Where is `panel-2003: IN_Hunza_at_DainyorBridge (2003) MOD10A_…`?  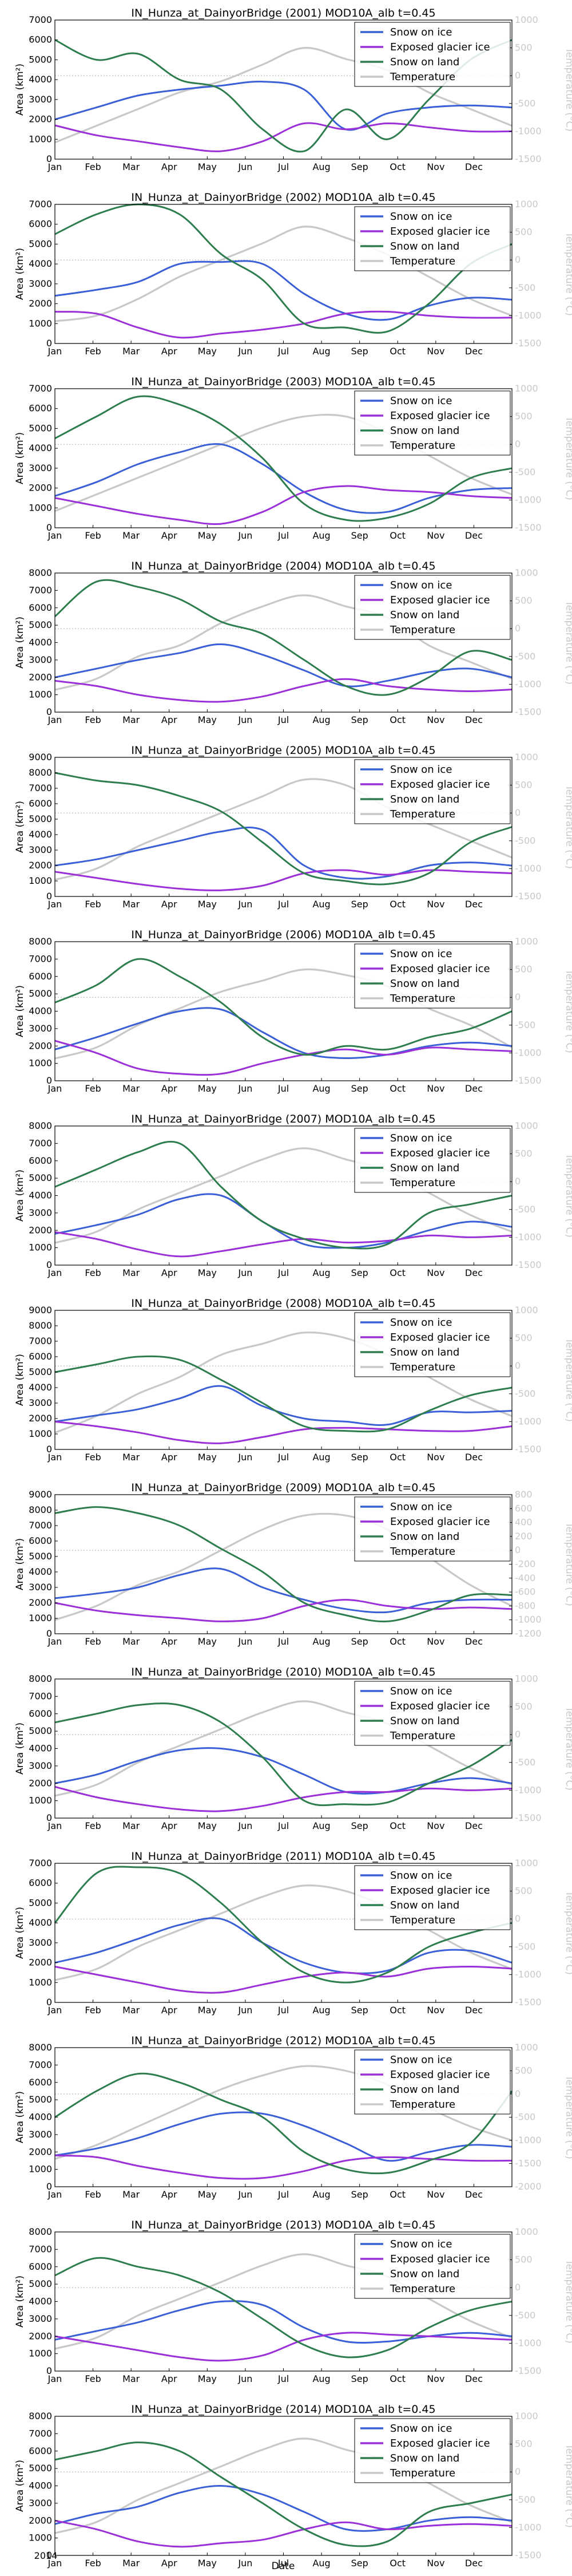 panel-2003: IN_Hunza_at_DainyorBridge (2003) MOD10A_… is located at coordinates (293, 458).